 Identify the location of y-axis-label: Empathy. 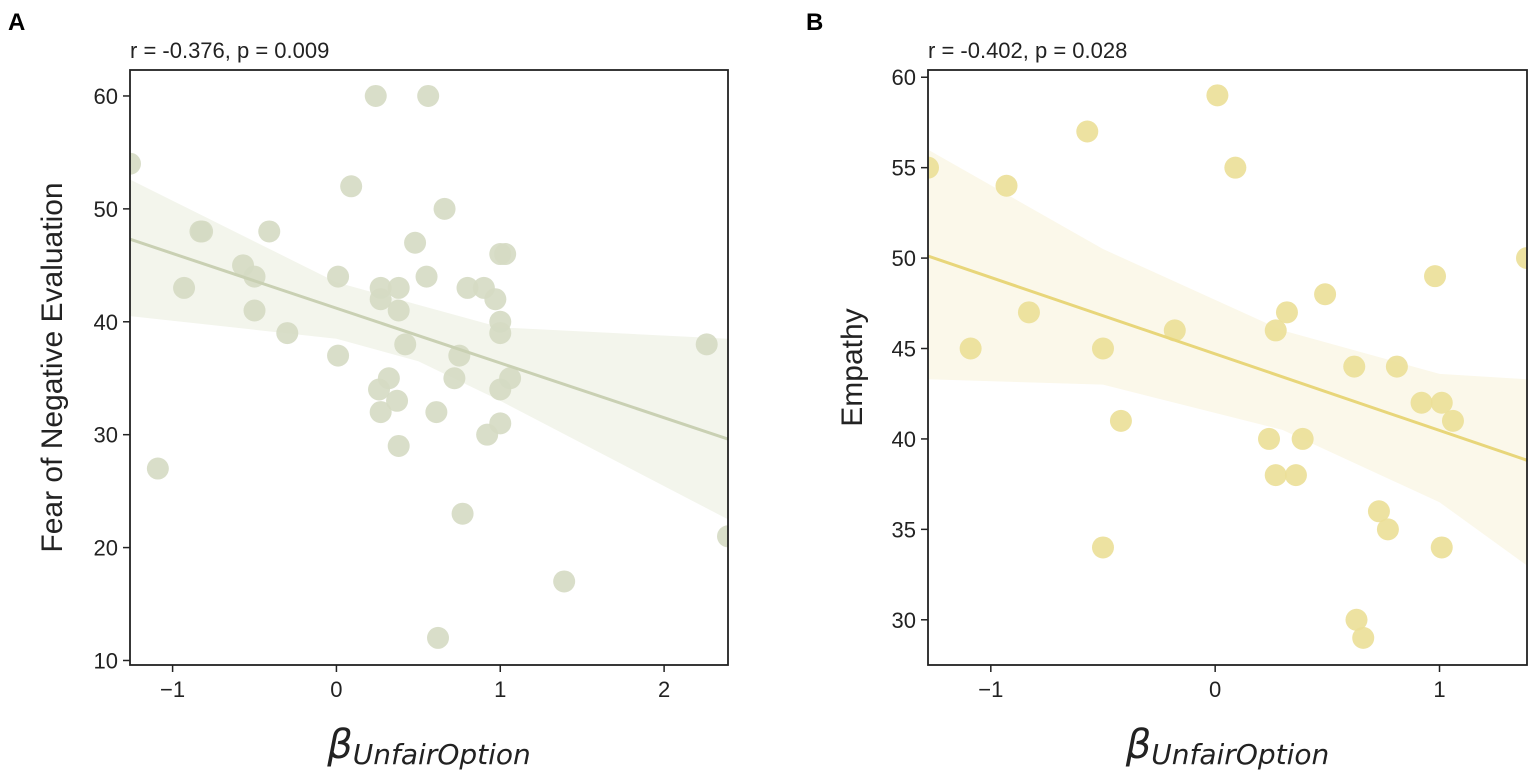
(852, 367).